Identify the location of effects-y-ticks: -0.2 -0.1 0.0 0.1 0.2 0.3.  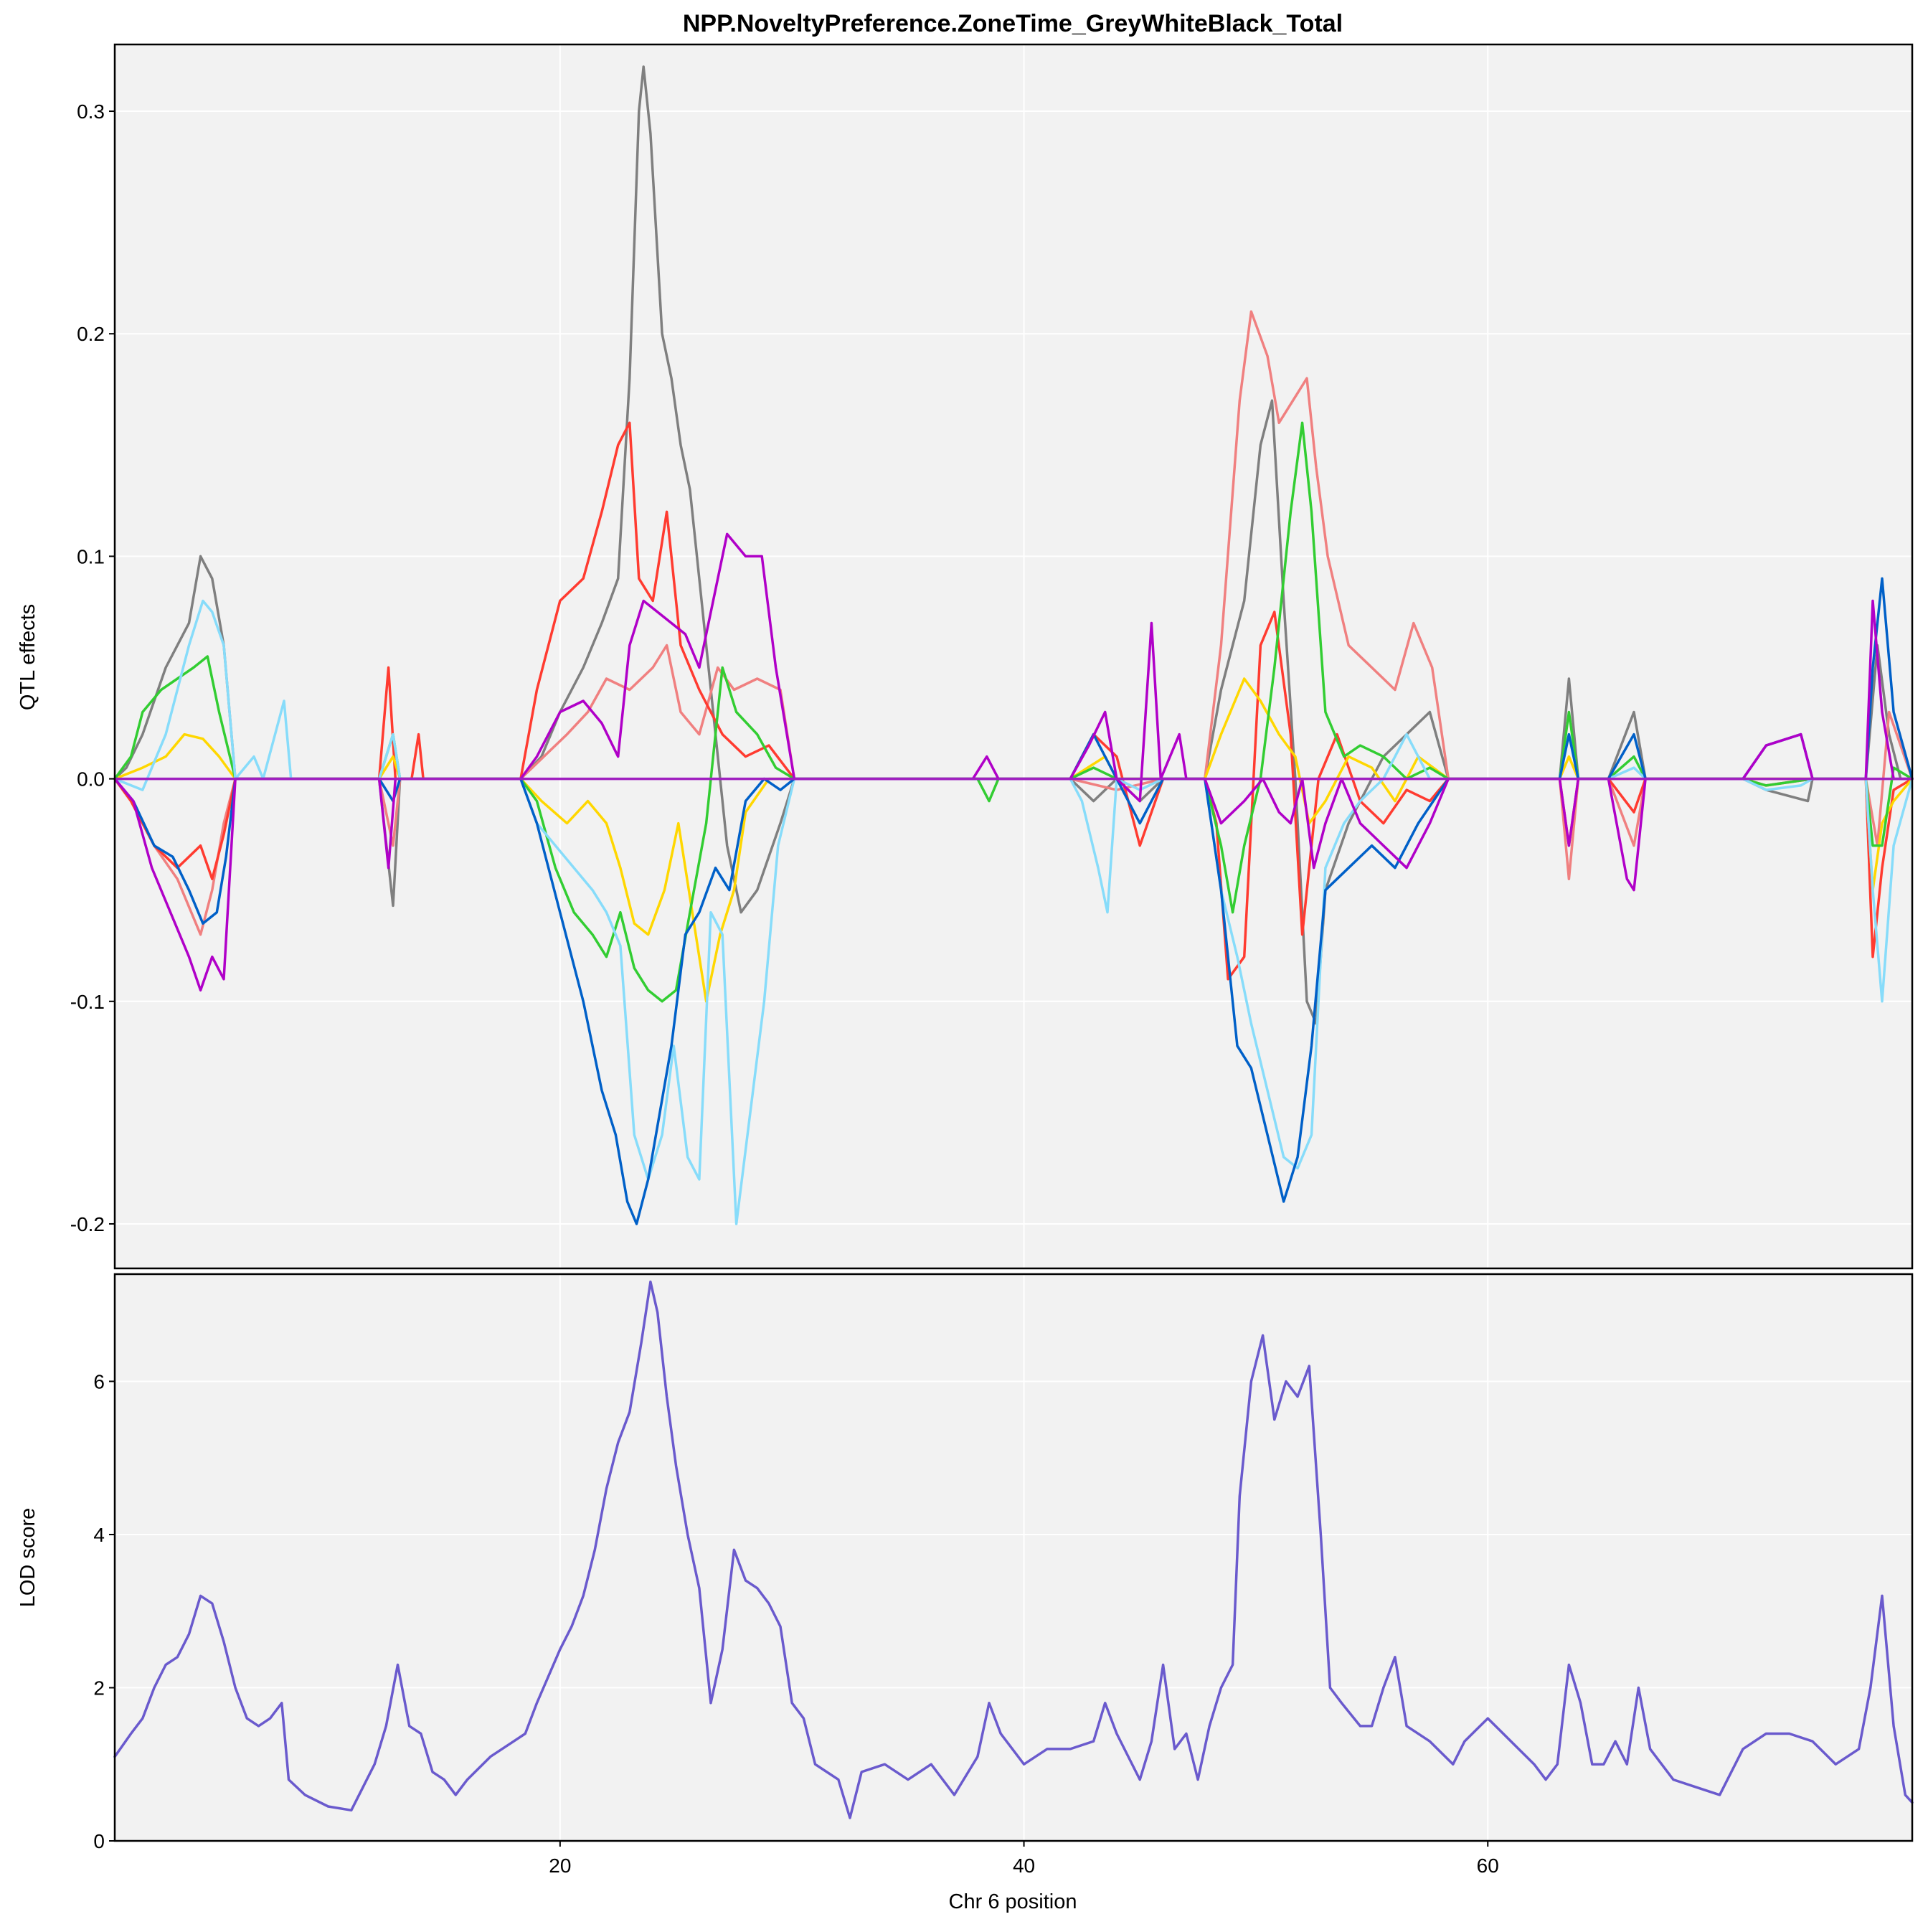
(92, 667).